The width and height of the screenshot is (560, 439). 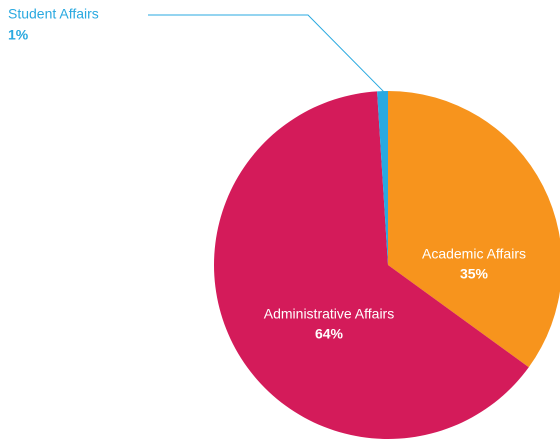 I want to click on slice-label: Academic Affairs, so click(x=474, y=254).